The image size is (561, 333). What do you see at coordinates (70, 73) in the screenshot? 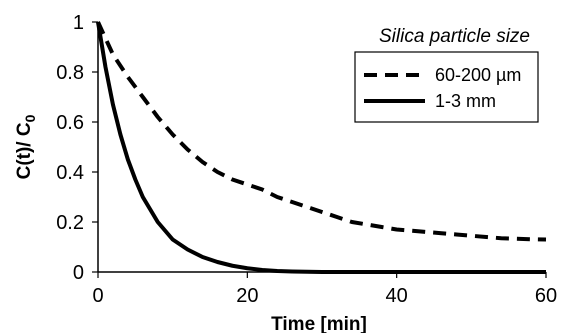
I see `y-tick-label: 0.8` at bounding box center [70, 73].